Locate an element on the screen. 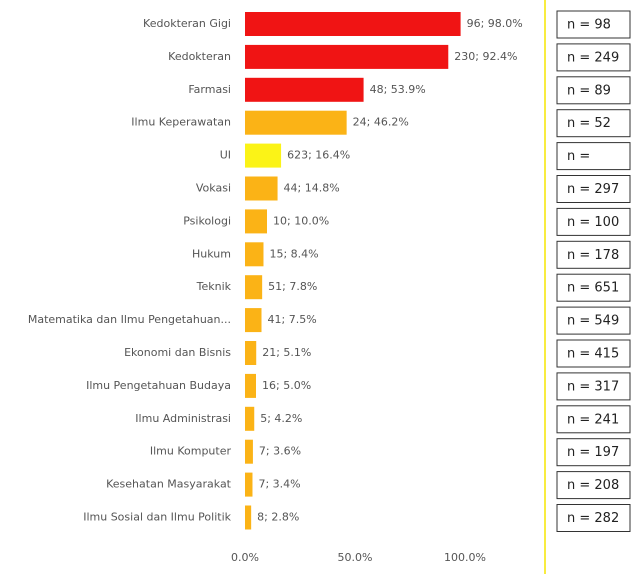 The height and width of the screenshot is (574, 636). n-label: n = 100 is located at coordinates (593, 222).